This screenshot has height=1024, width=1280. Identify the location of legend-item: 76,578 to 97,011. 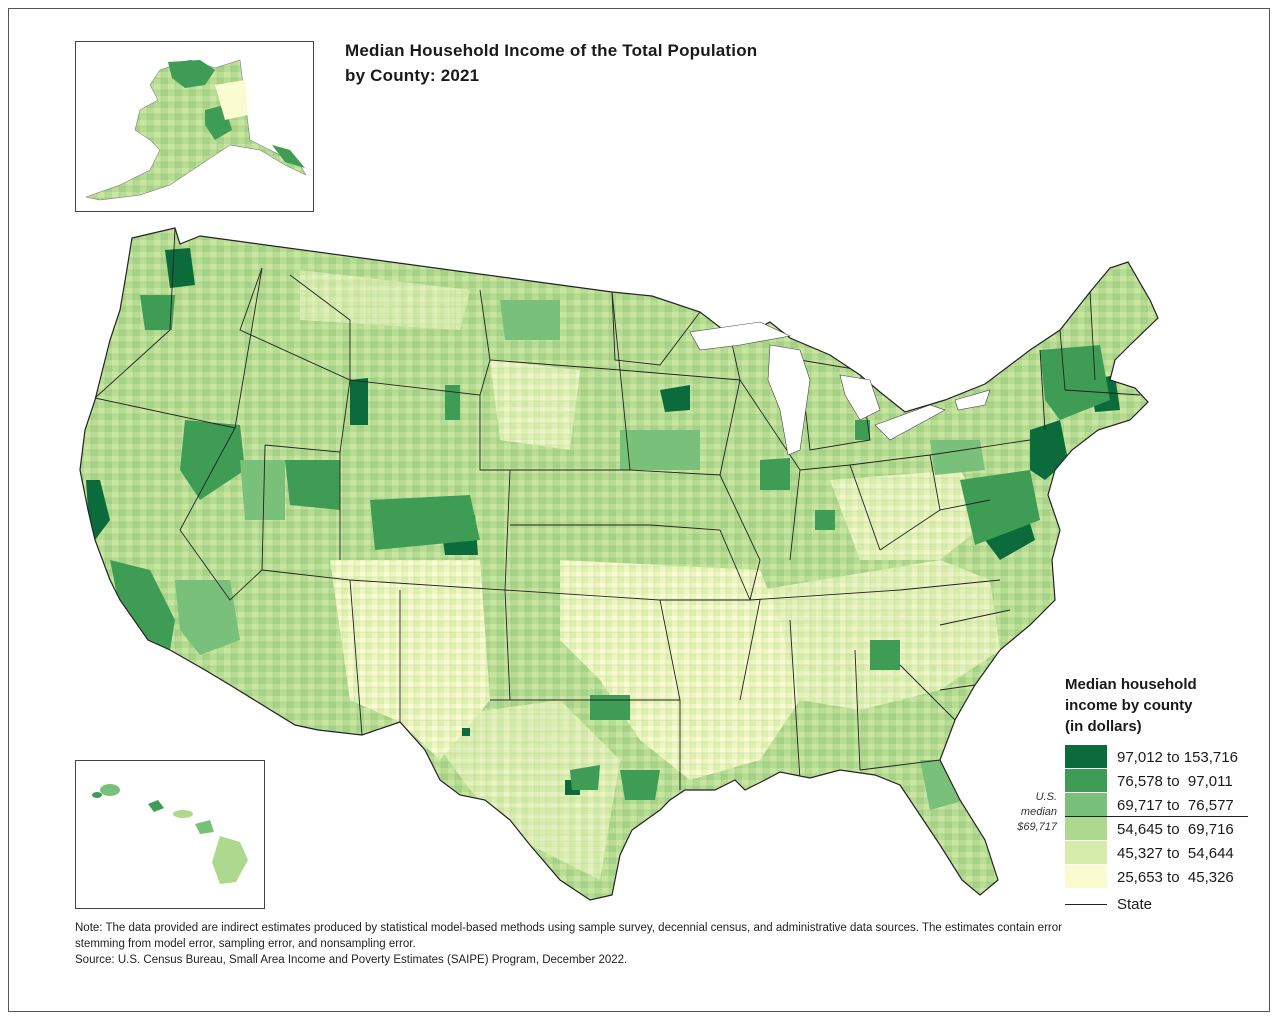
(1149, 781).